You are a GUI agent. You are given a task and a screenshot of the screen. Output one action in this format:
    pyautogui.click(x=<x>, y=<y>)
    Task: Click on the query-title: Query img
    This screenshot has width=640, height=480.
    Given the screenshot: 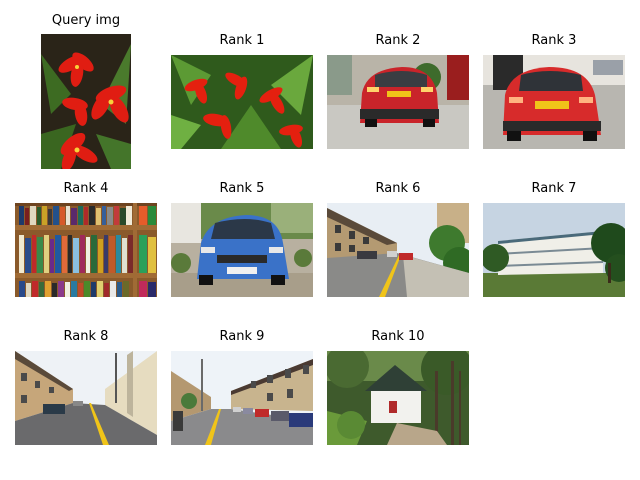 What is the action you would take?
    pyautogui.click(x=86, y=20)
    